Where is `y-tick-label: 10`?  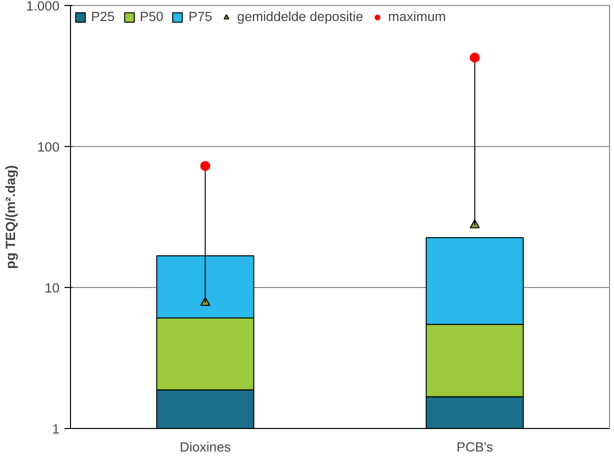 y-tick-label: 10 is located at coordinates (52, 288).